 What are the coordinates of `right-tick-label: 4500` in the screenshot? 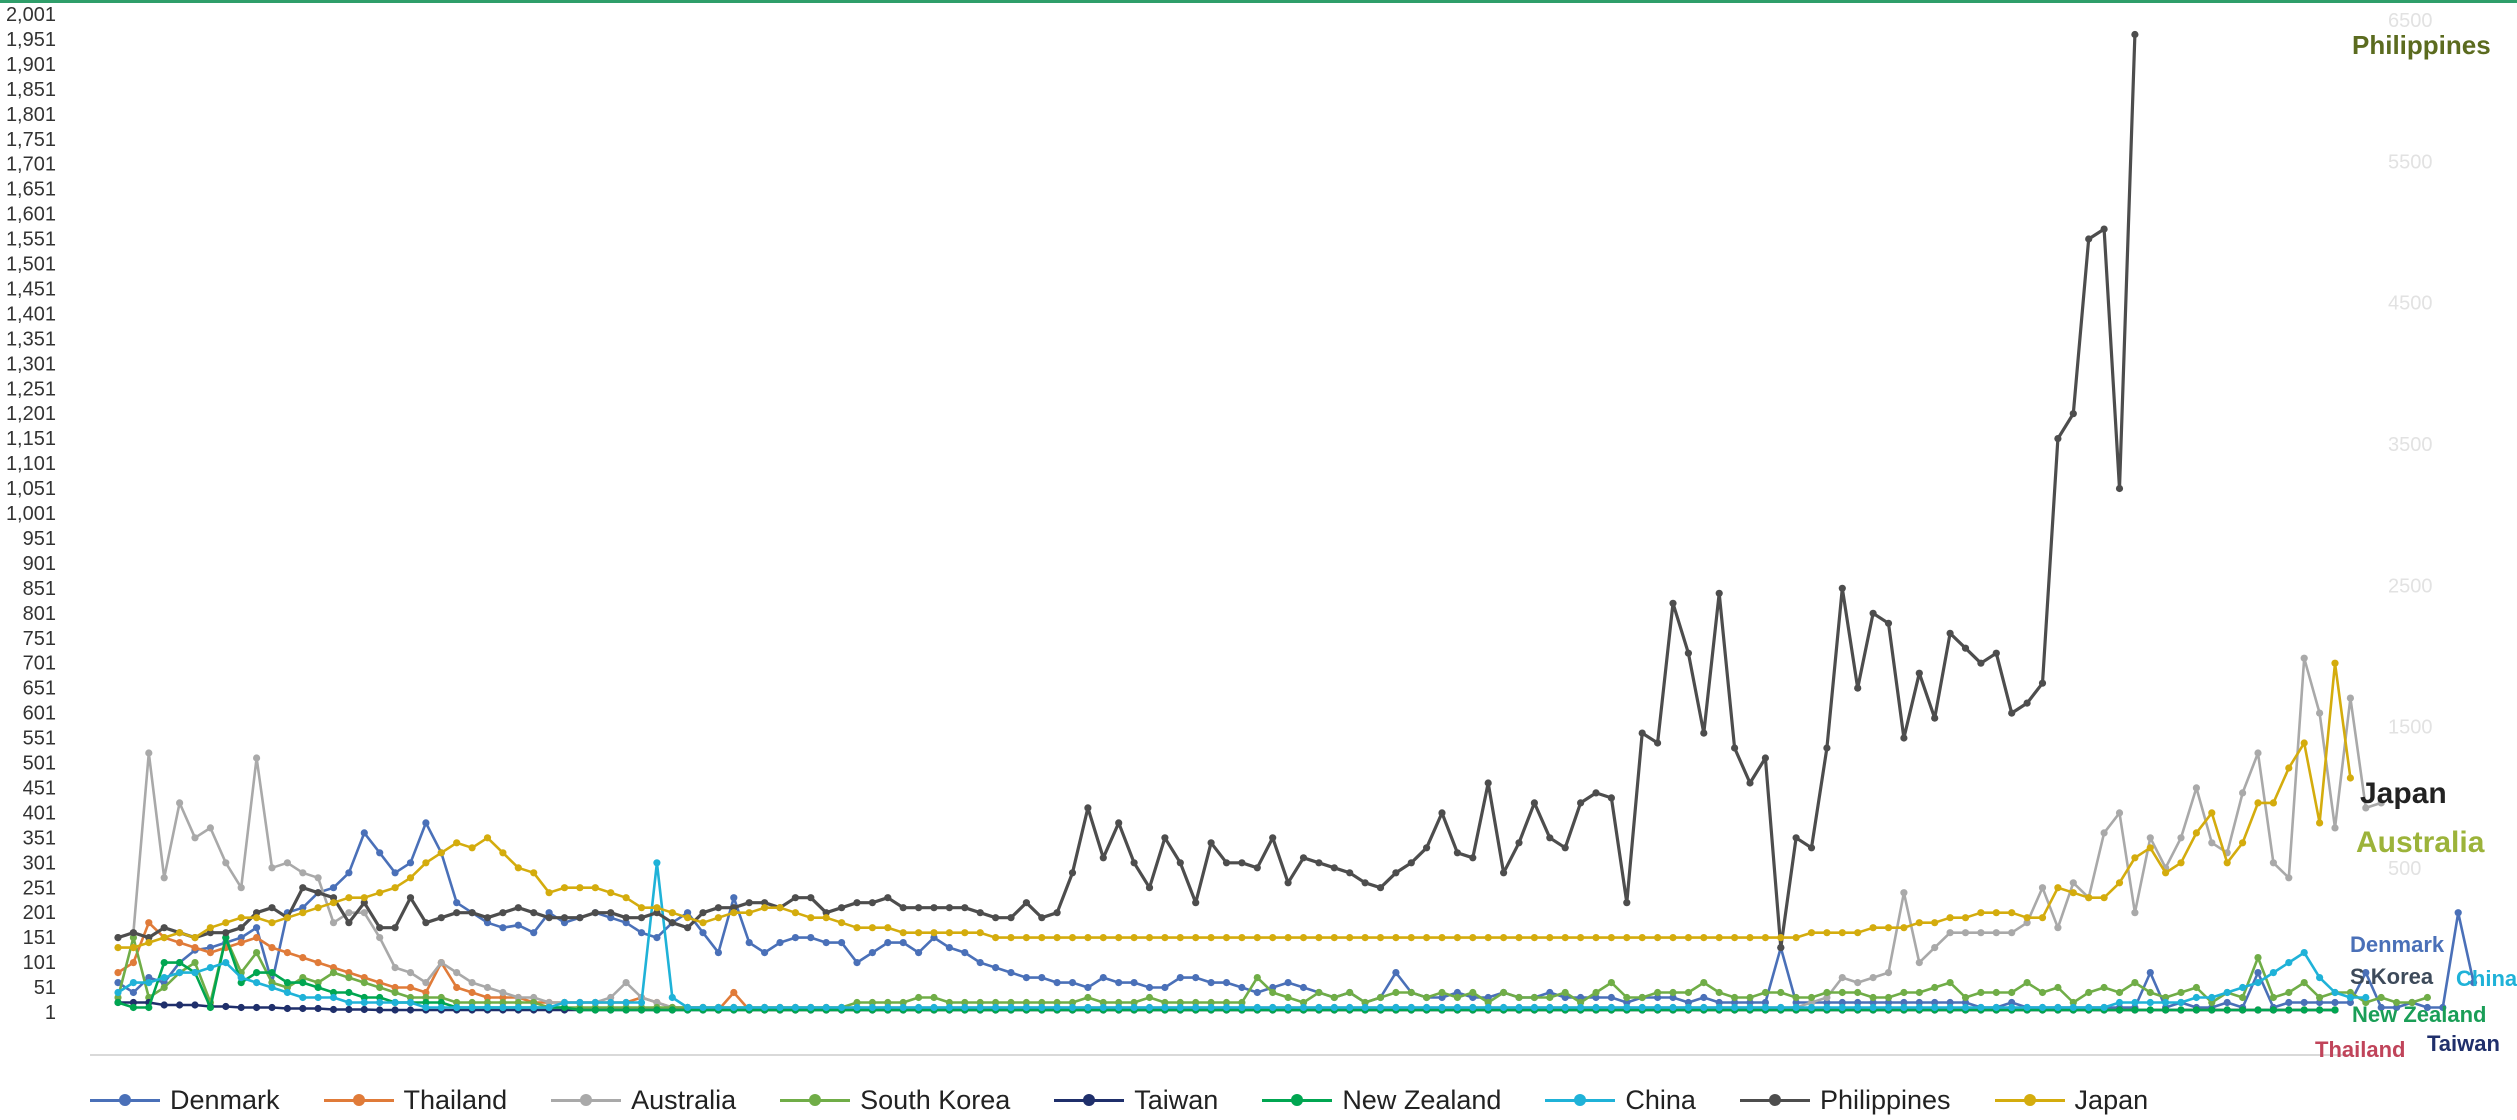 It's located at (2410, 304).